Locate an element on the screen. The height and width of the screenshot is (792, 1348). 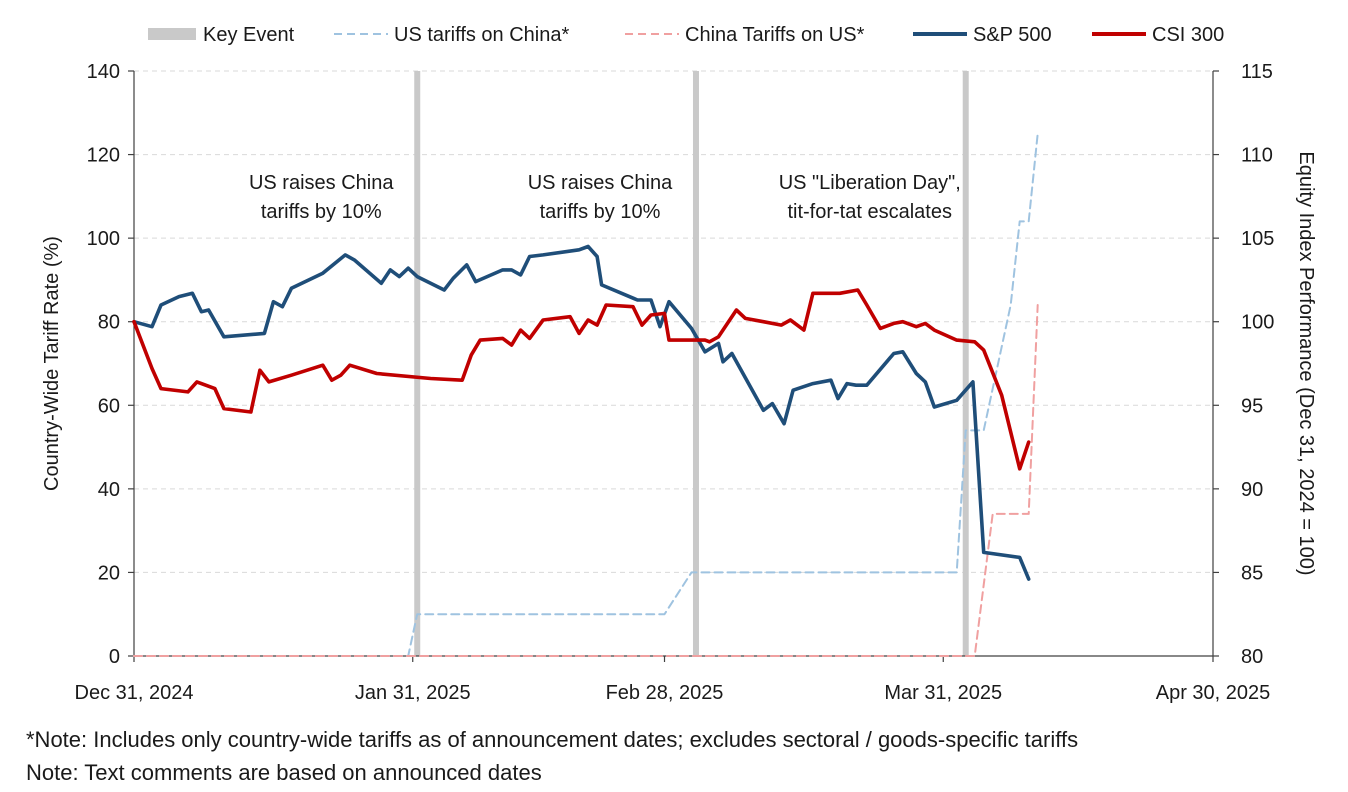
legend-label-csi-300: CSI 300 is located at coordinates (1188, 35).